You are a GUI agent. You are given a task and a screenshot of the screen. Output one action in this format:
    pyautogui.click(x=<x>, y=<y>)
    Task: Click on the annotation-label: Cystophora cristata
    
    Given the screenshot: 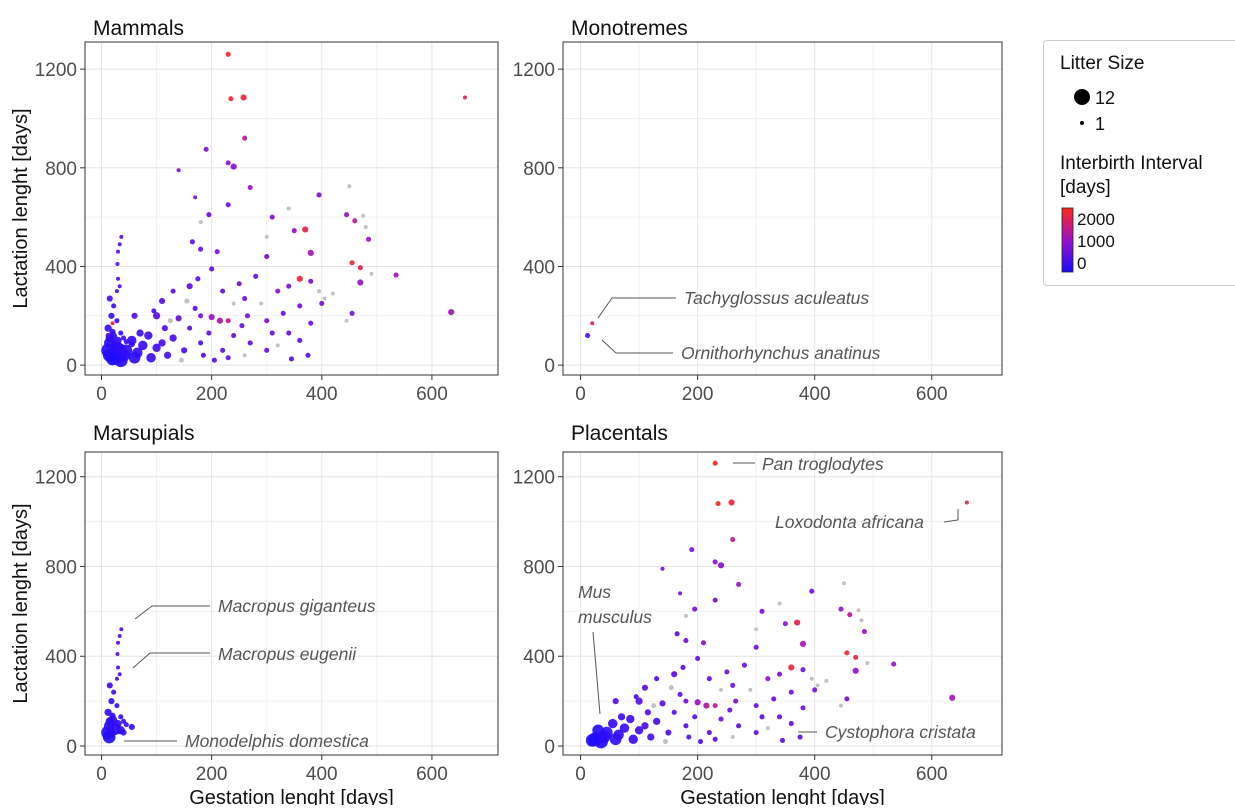 What is the action you would take?
    pyautogui.click(x=900, y=732)
    